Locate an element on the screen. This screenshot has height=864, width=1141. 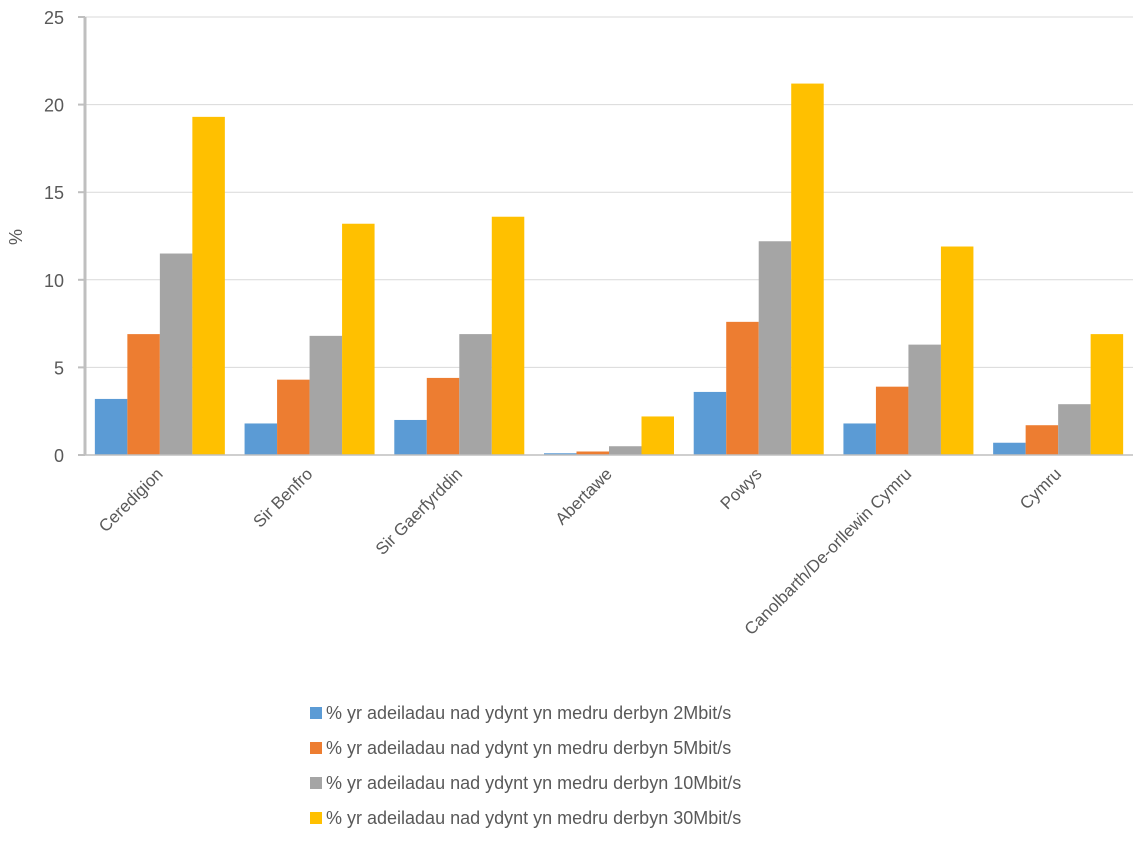
y-tick-label: 0 is located at coordinates (59, 456).